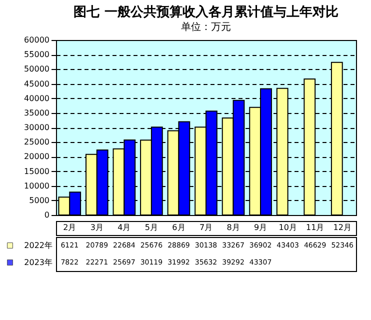 This screenshot has height=320, width=371. I want to click on y-tick-label: 25000, so click(37, 142).